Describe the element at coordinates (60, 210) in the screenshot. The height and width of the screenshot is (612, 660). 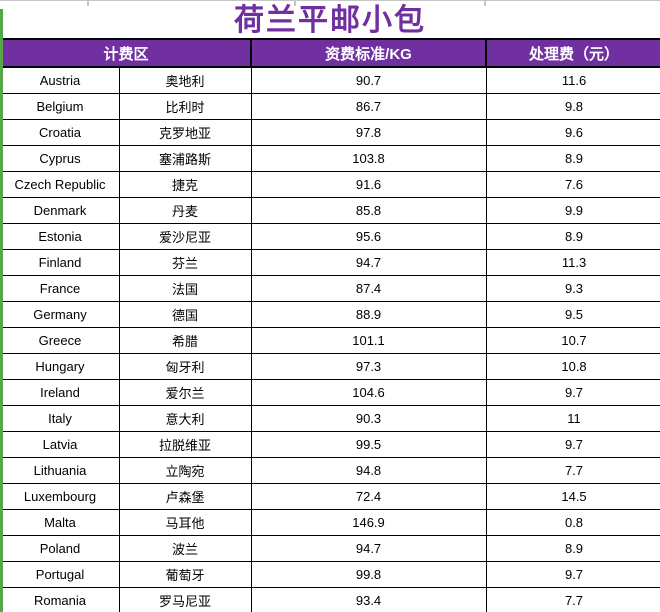
I see `cell-country-en: Denmark` at that location.